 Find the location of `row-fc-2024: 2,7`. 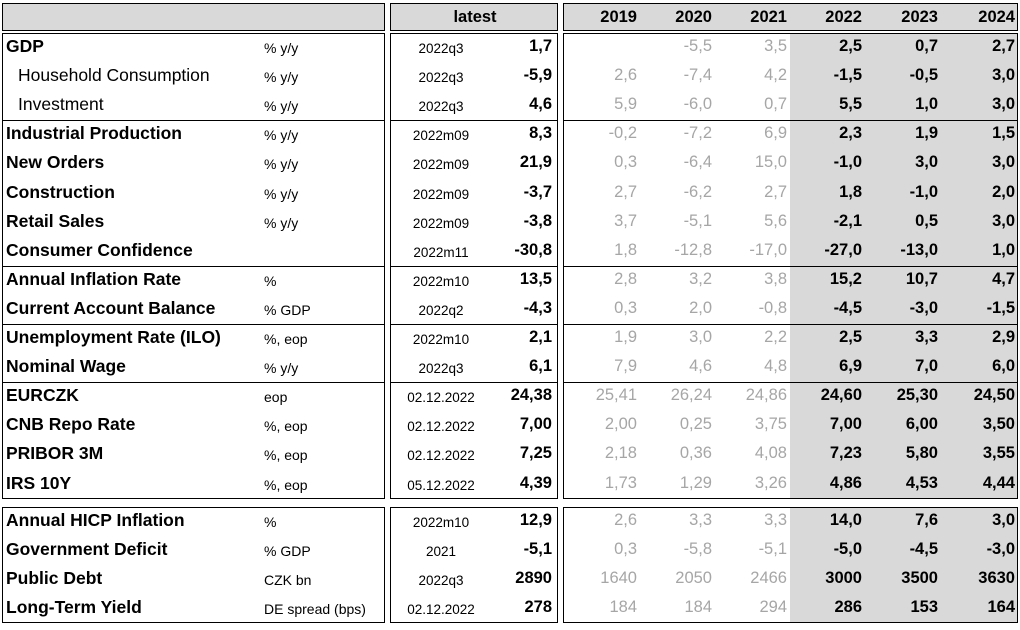

row-fc-2024: 2,7 is located at coordinates (1003, 46).